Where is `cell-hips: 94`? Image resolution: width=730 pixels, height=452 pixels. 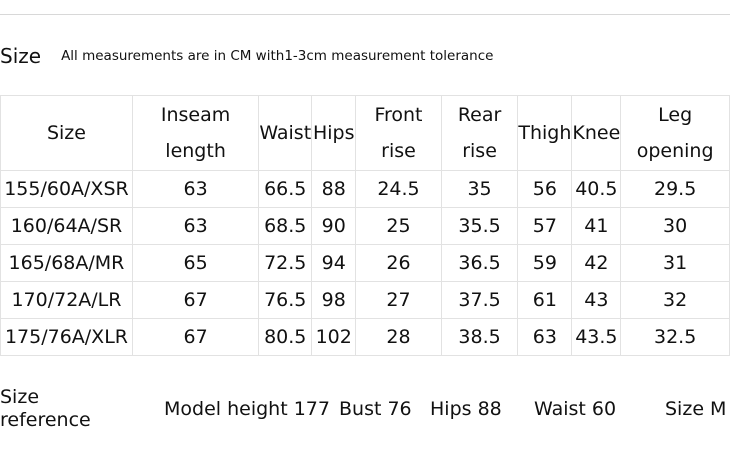 cell-hips: 94 is located at coordinates (334, 263).